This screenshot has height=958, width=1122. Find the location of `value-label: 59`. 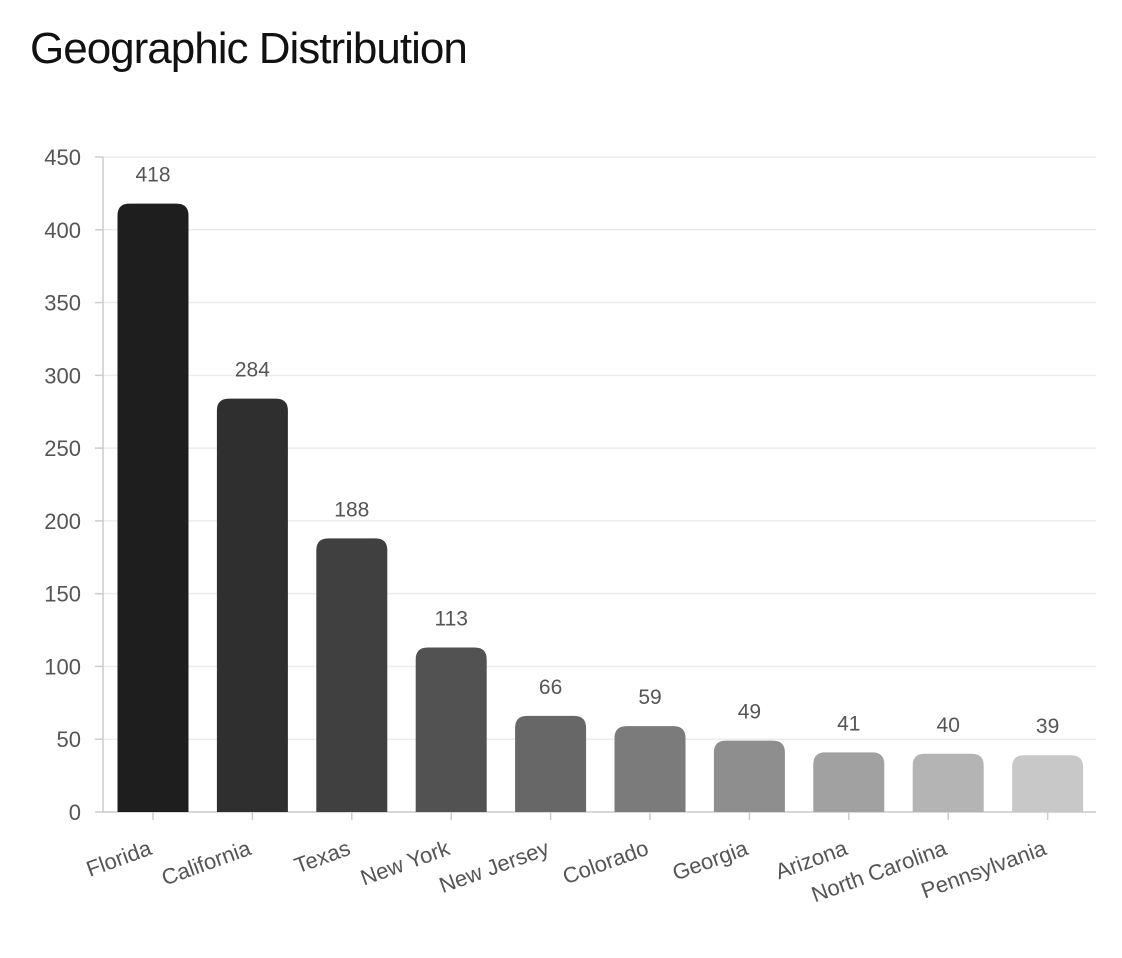

value-label: 59 is located at coordinates (649, 697).